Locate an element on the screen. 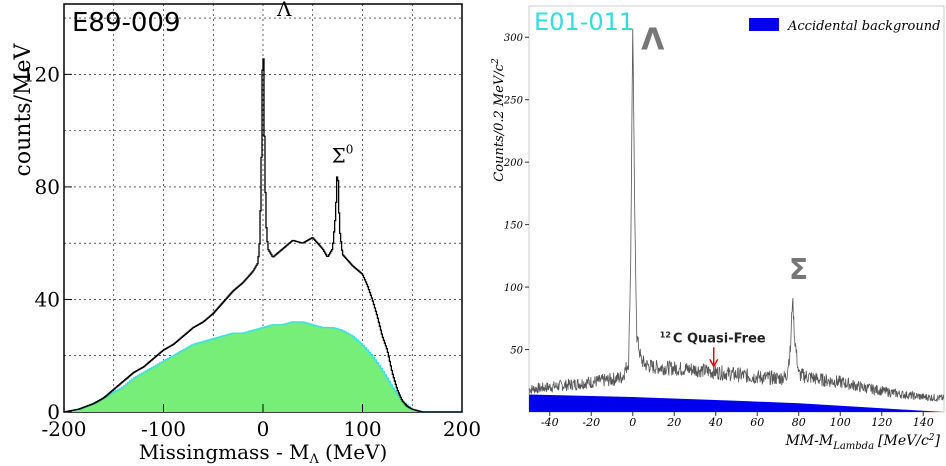 The height and width of the screenshot is (466, 946). right-x-tick-label: 100 is located at coordinates (840, 422).